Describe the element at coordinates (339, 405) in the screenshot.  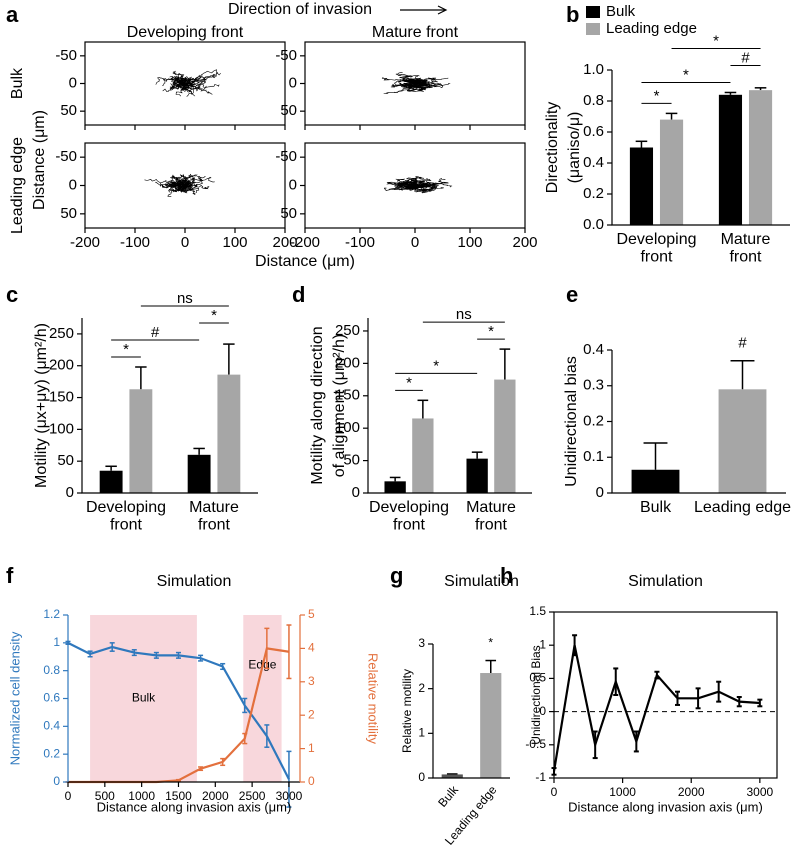
I see `y-axis-label: of alignment (μm²/h)` at that location.